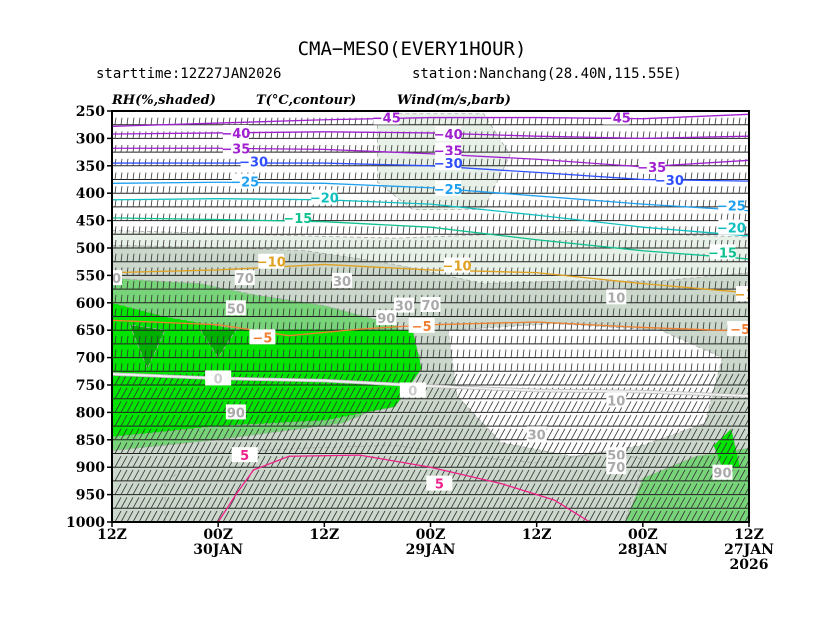  I want to click on rh-label-bg, so click(342, 280).